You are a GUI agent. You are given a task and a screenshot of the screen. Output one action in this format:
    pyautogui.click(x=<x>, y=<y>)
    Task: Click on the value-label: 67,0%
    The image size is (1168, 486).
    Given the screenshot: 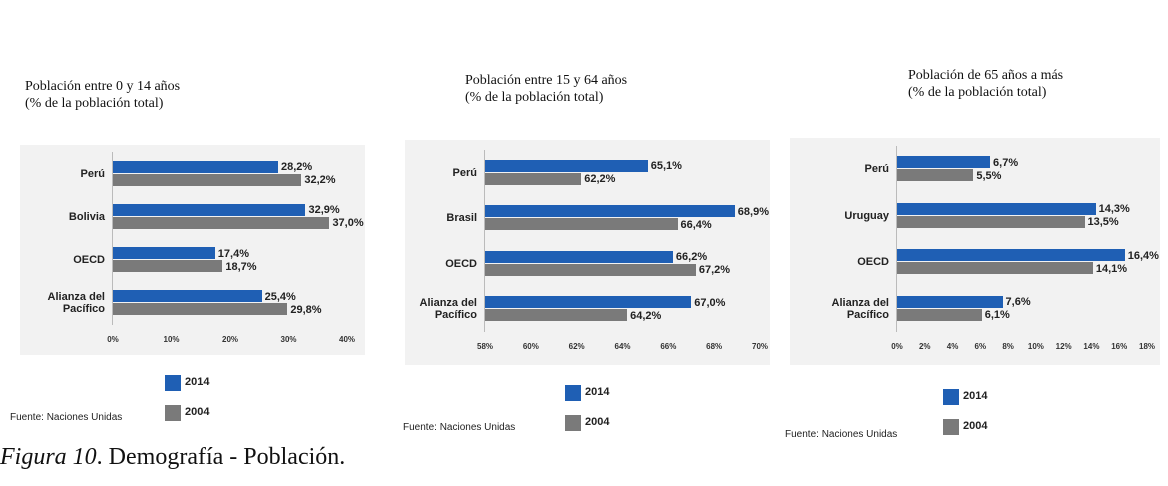 What is the action you would take?
    pyautogui.click(x=710, y=302)
    